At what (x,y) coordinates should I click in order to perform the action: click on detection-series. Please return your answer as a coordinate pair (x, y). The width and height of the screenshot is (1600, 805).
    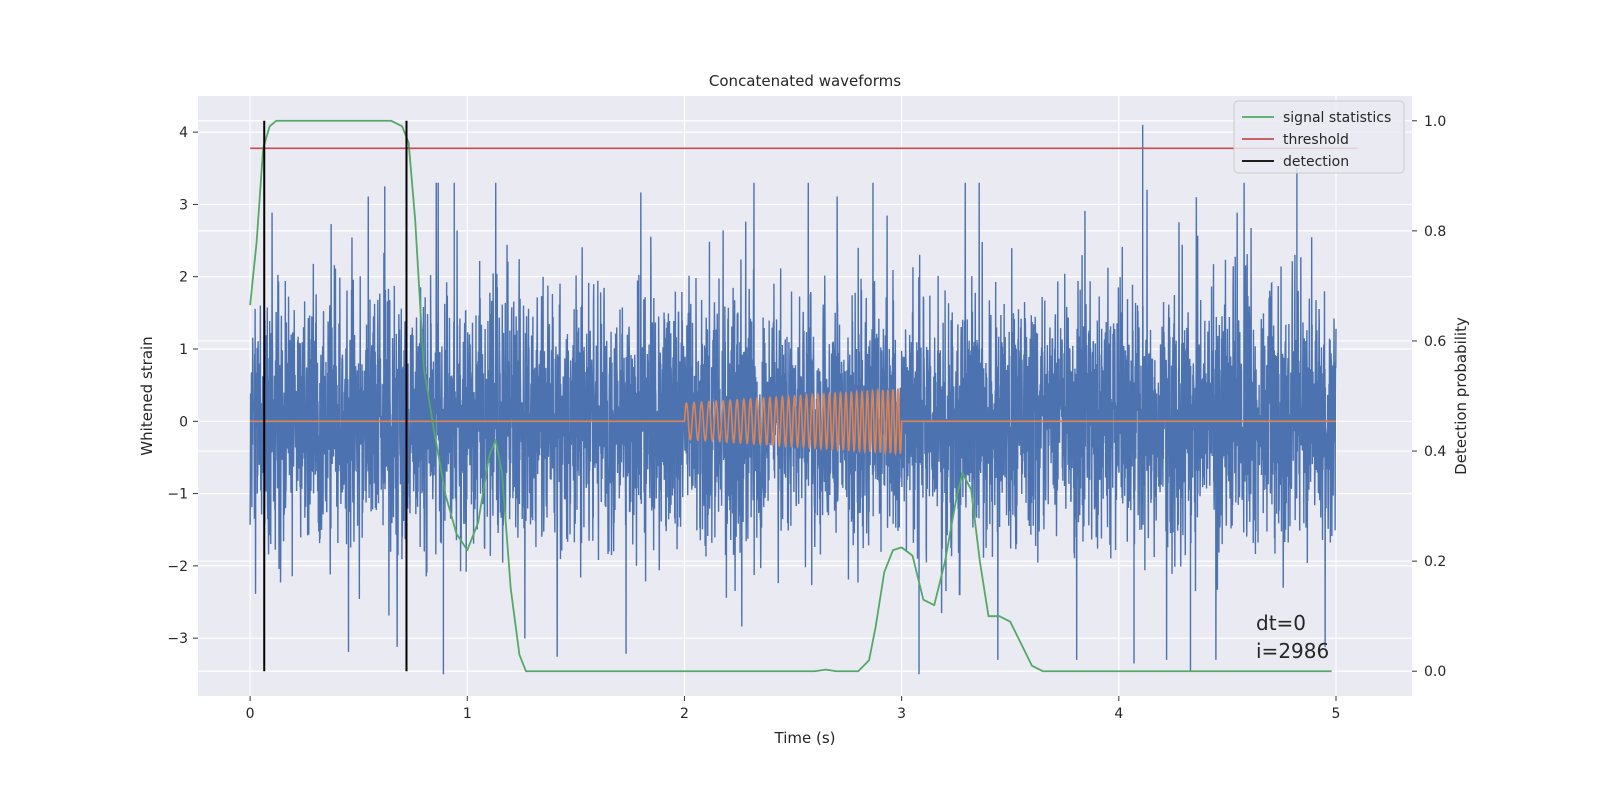
    Looking at the image, I should click on (335, 396).